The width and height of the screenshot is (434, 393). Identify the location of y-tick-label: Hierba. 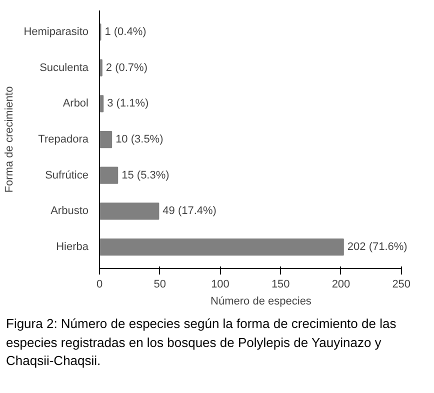
(73, 247).